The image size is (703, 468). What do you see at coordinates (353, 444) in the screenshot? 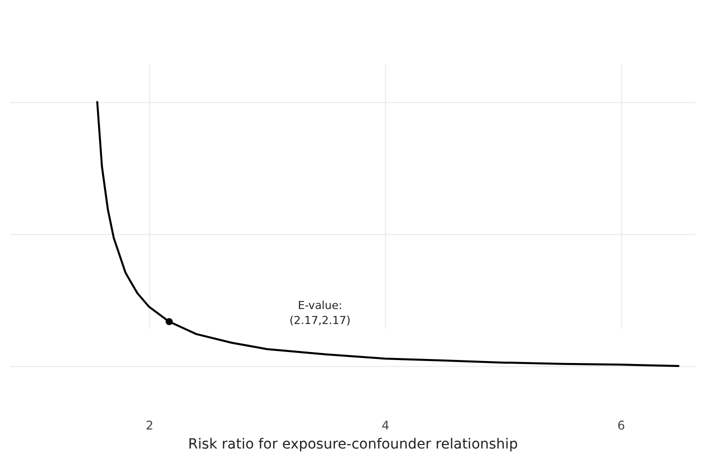
I see `x-axis-title: Risk ratio for exposure-confounder relationship` at bounding box center [353, 444].